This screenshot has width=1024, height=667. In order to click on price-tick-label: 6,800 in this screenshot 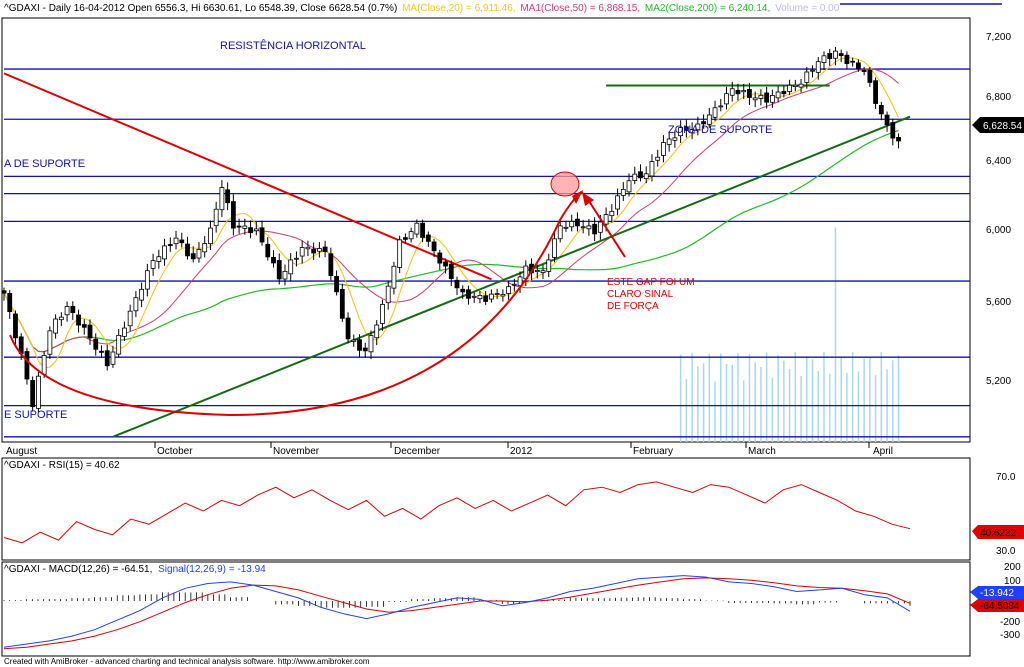, I will do `click(998, 97)`.